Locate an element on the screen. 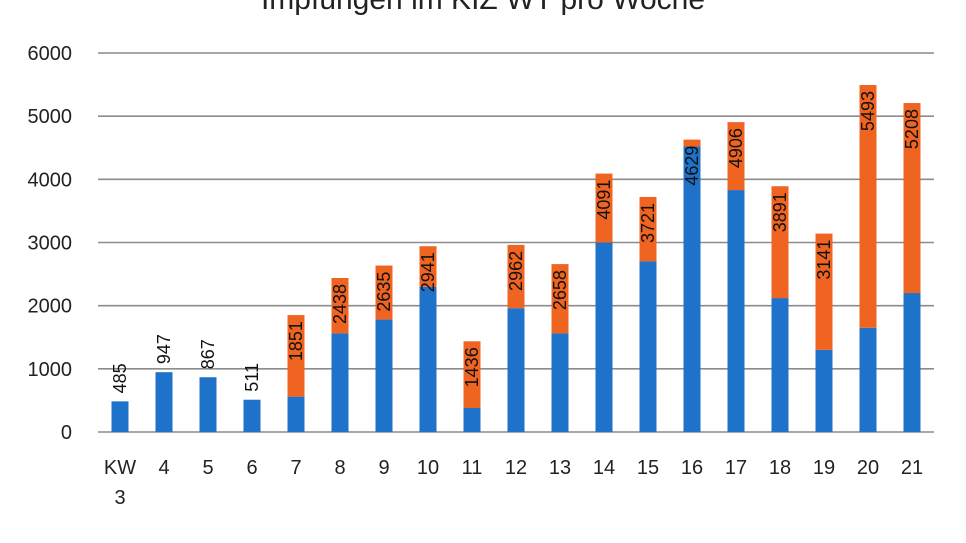 The width and height of the screenshot is (966, 543). x-tick-label: 14 is located at coordinates (604, 468).